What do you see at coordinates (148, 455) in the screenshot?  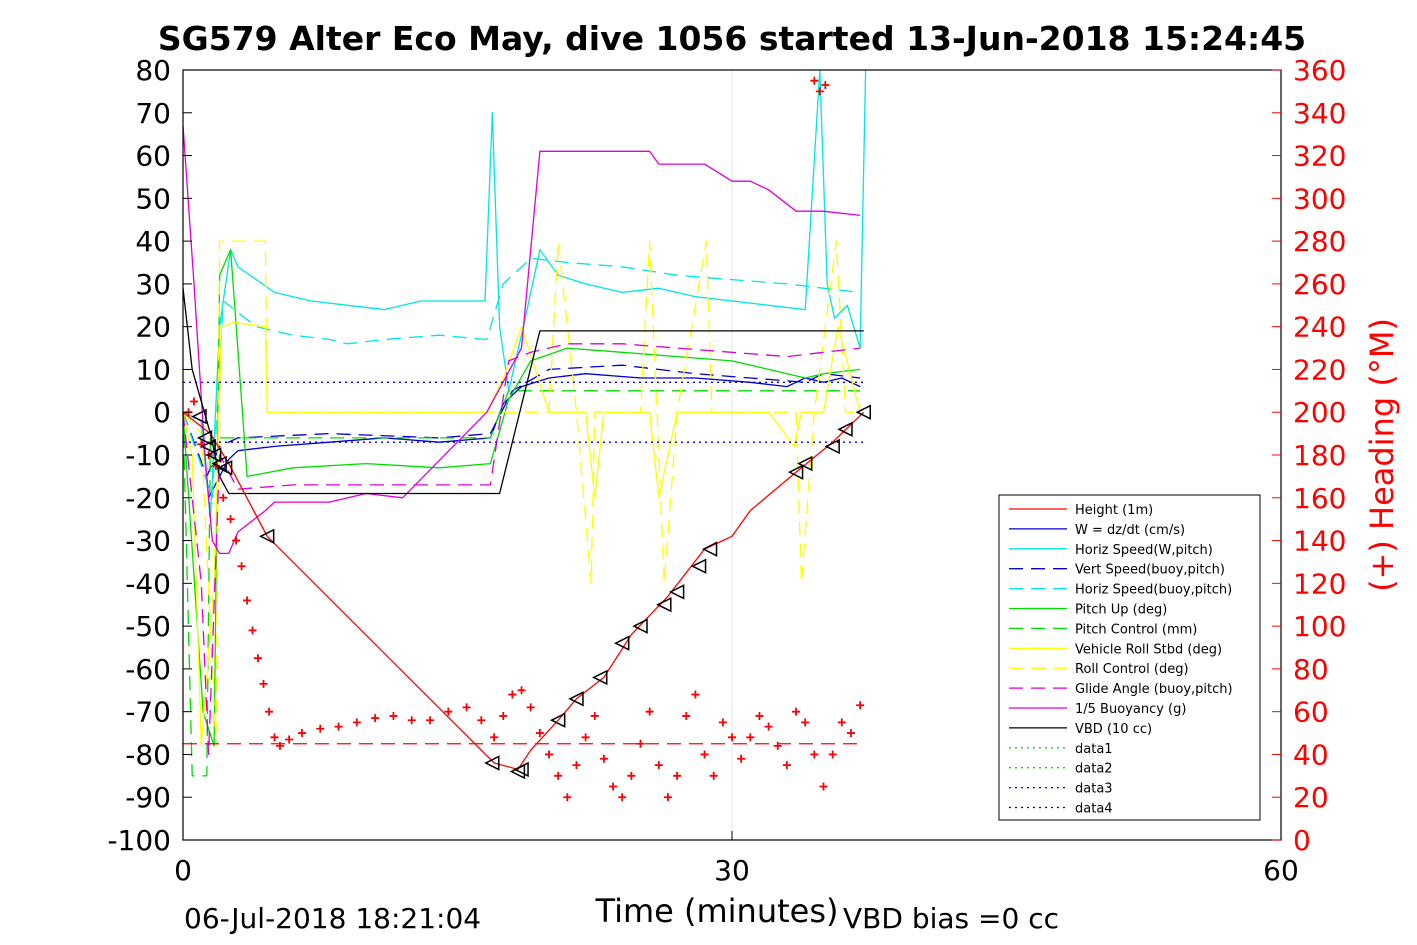 I see `y-tick-label: -10` at bounding box center [148, 455].